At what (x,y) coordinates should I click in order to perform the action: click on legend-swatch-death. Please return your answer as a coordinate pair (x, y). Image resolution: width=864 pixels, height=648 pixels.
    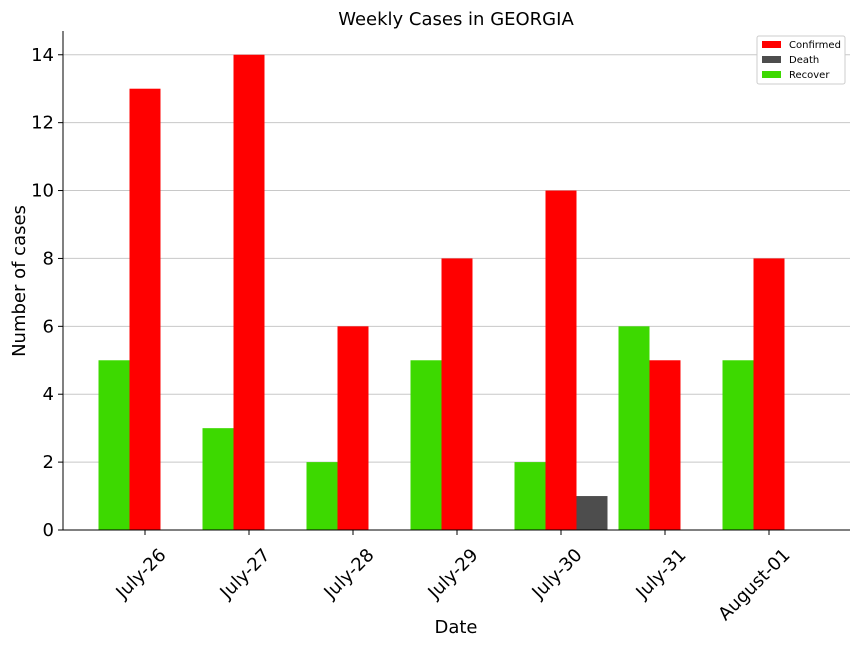
    Looking at the image, I should click on (771, 59).